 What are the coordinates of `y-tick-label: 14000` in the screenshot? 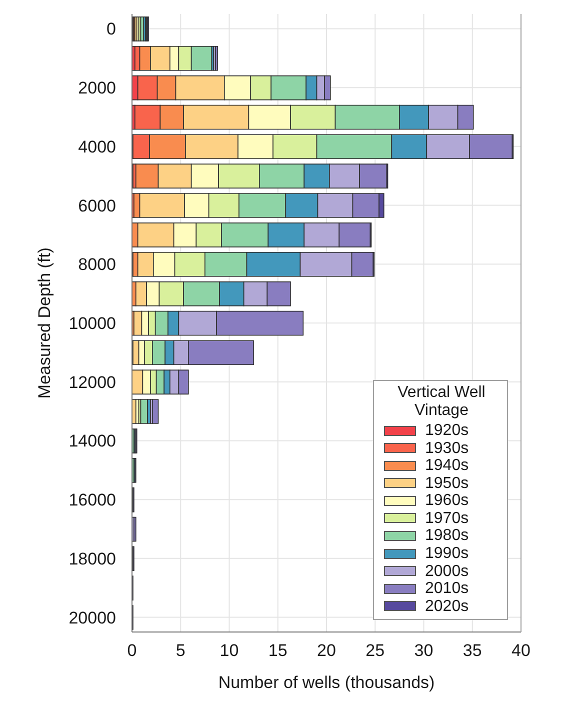 It's located at (92, 441).